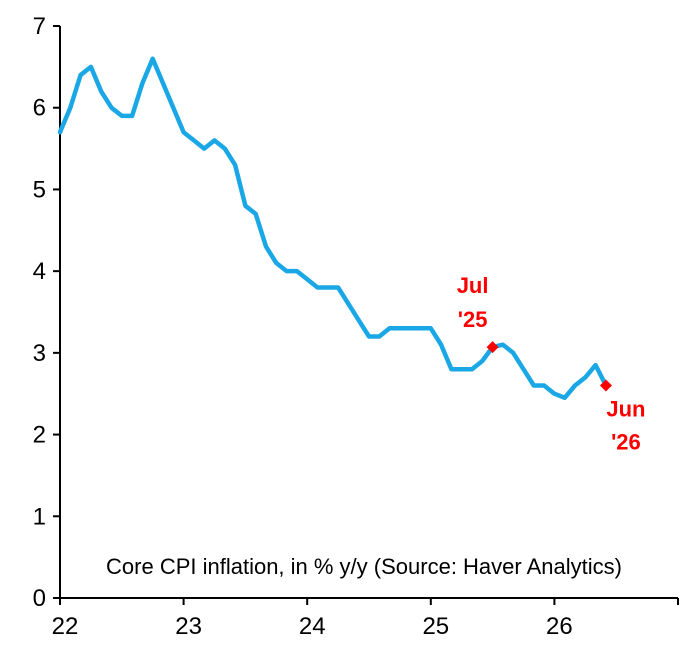  Describe the element at coordinates (559, 626) in the screenshot. I see `x-tick-label: 26` at that location.